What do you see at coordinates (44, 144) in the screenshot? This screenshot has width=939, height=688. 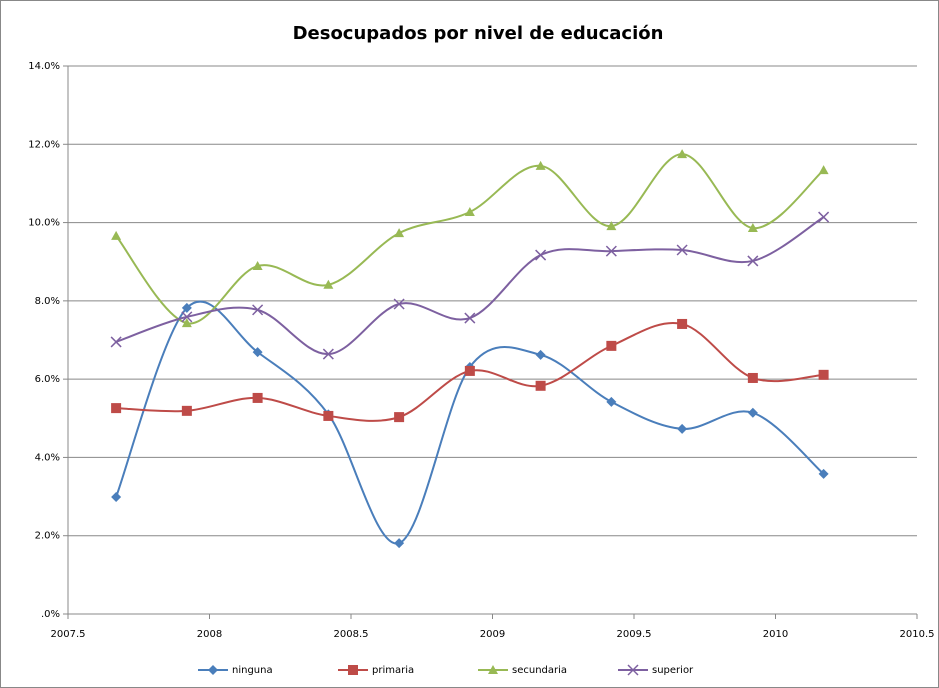 I see `y-tick-label: 12.0%` at bounding box center [44, 144].